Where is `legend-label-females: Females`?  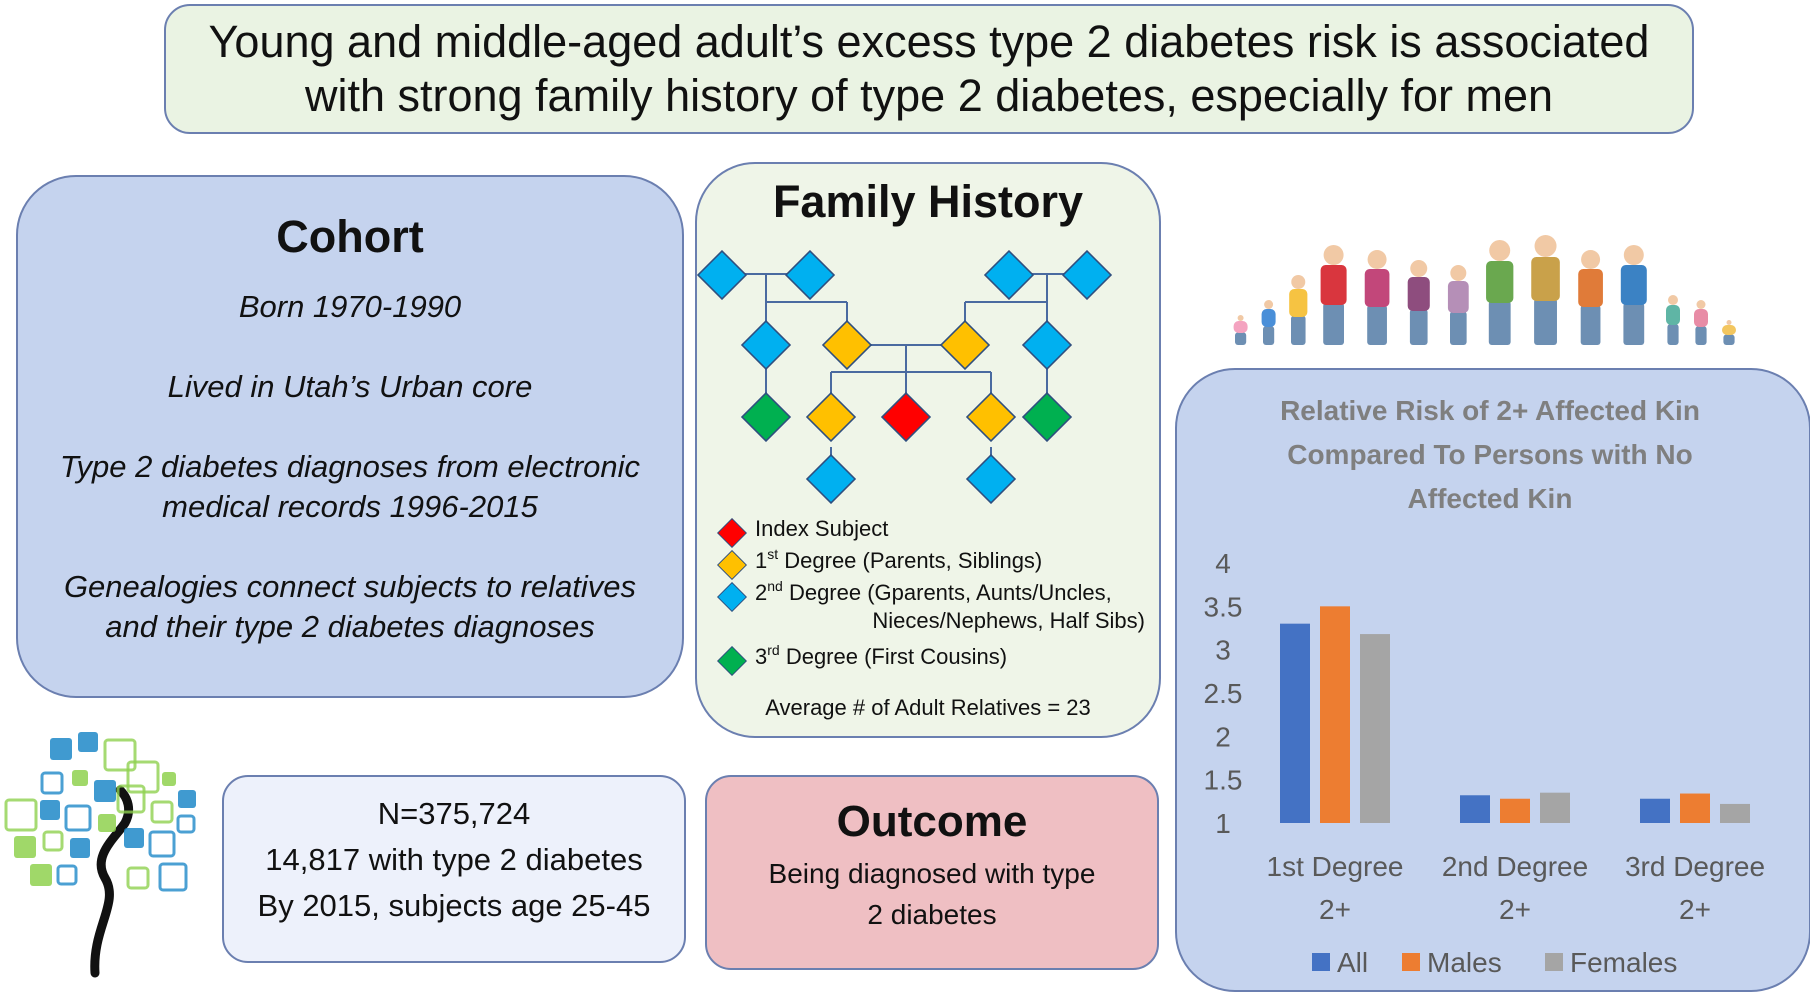 legend-label-females: Females is located at coordinates (1623, 962).